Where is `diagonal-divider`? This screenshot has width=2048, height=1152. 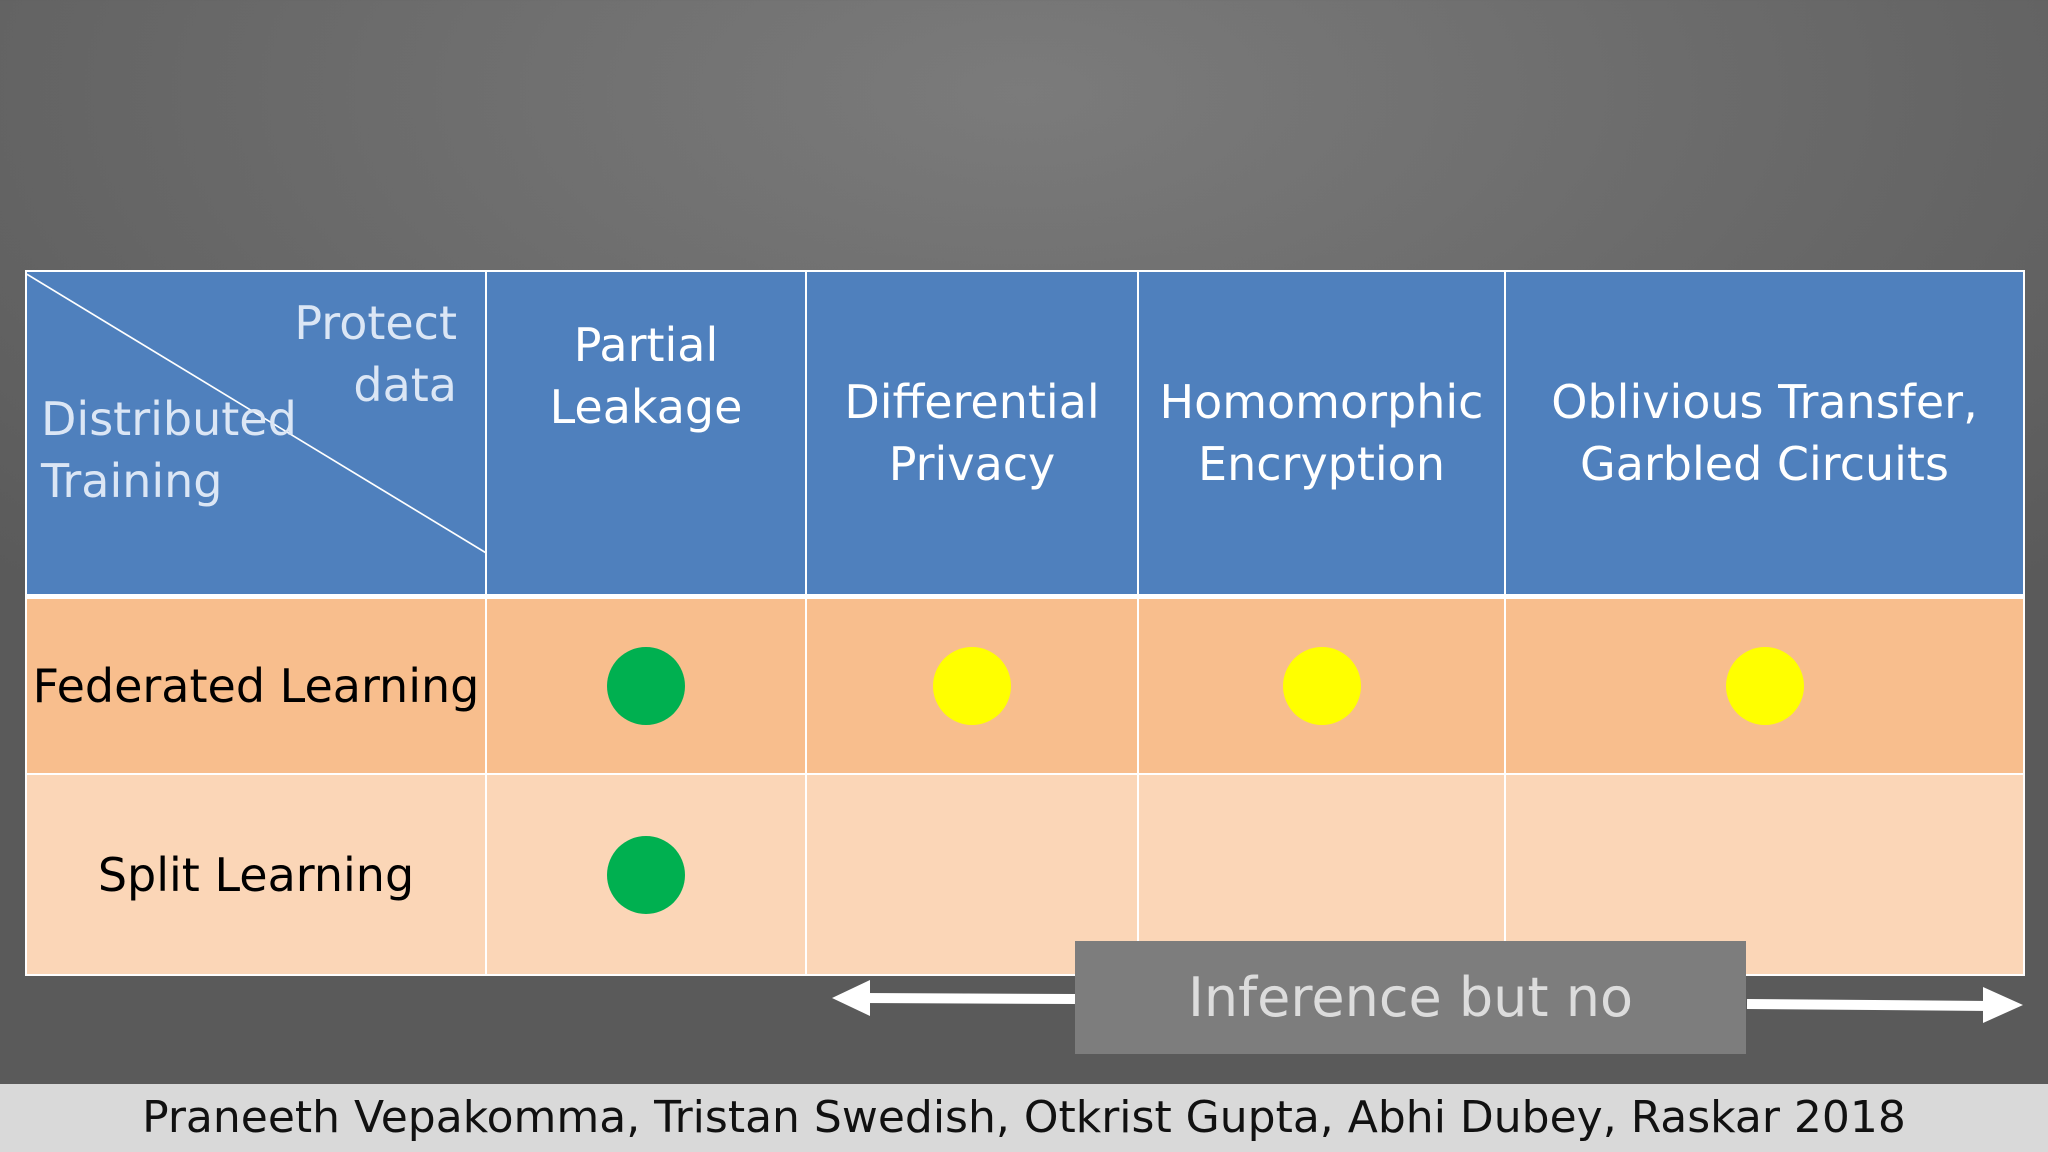 diagonal-divider is located at coordinates (256, 413).